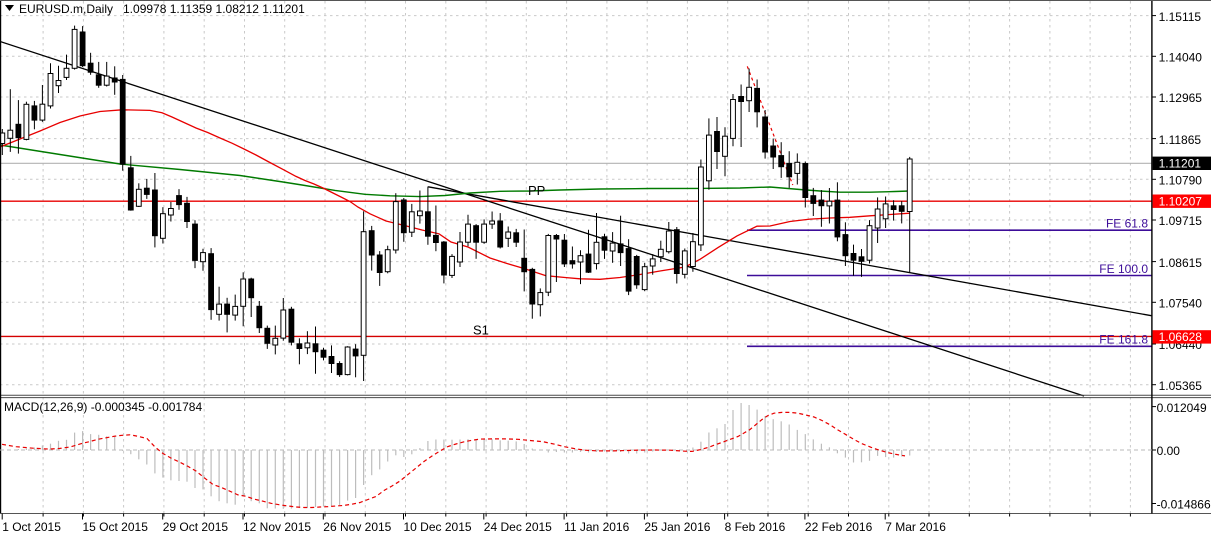 The image size is (1211, 539). Describe the element at coordinates (1184, 505) in the screenshot. I see `svg-text: -0.014866` at that location.